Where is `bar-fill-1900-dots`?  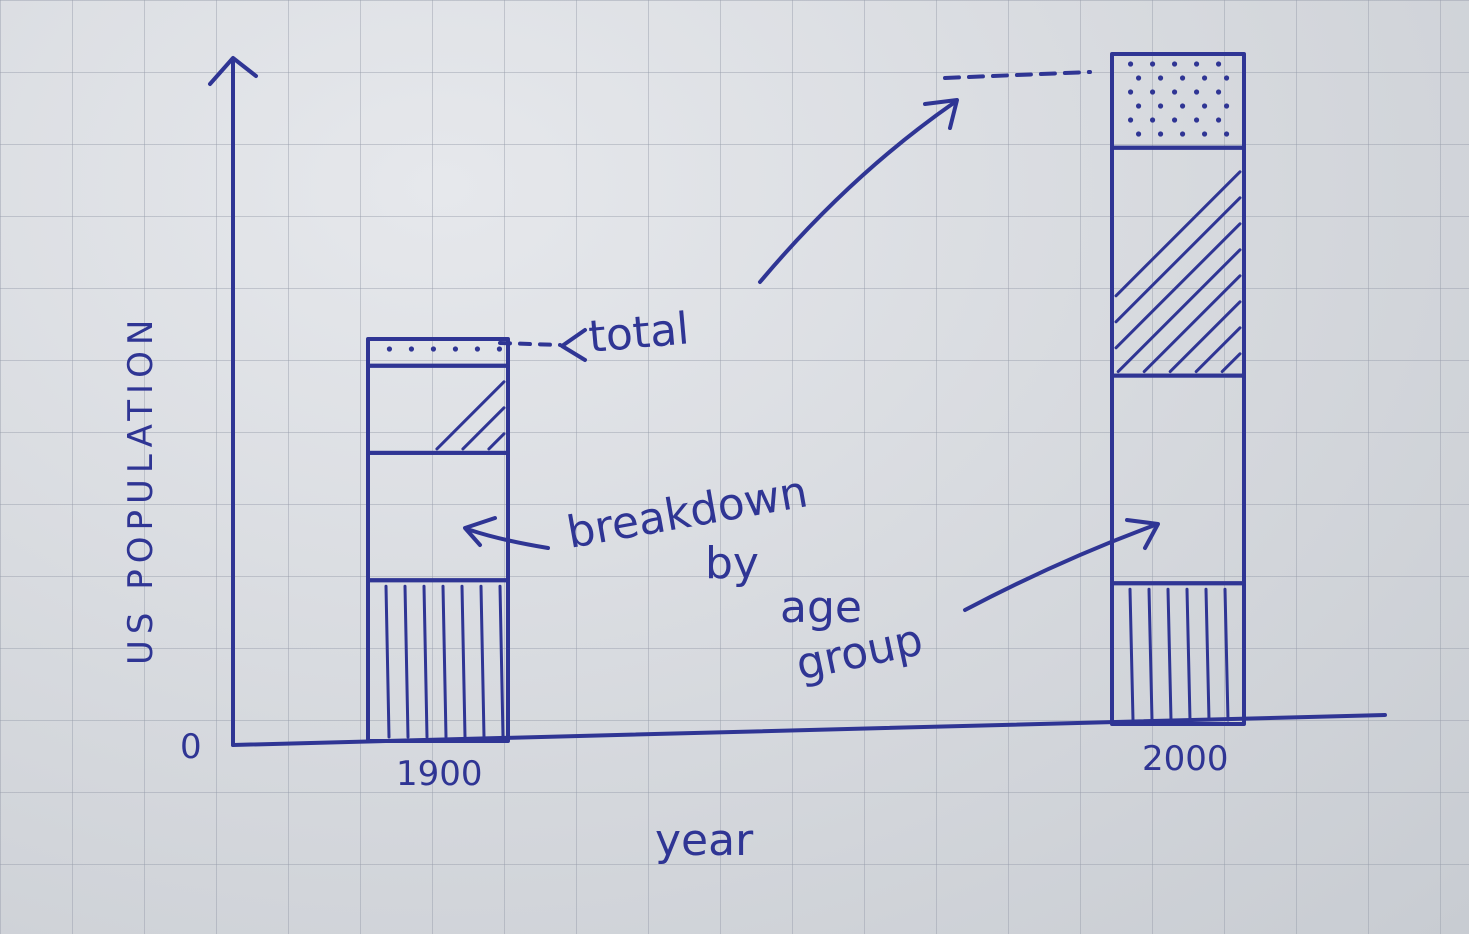 bar-fill-1900-dots is located at coordinates (444, 349).